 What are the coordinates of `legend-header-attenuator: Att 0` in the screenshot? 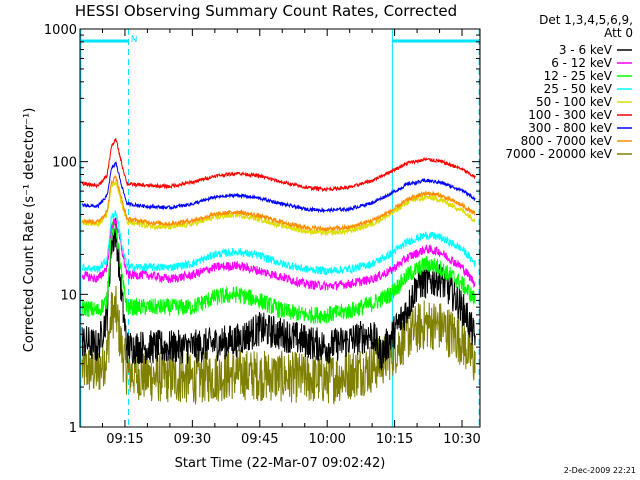 It's located at (618, 33).